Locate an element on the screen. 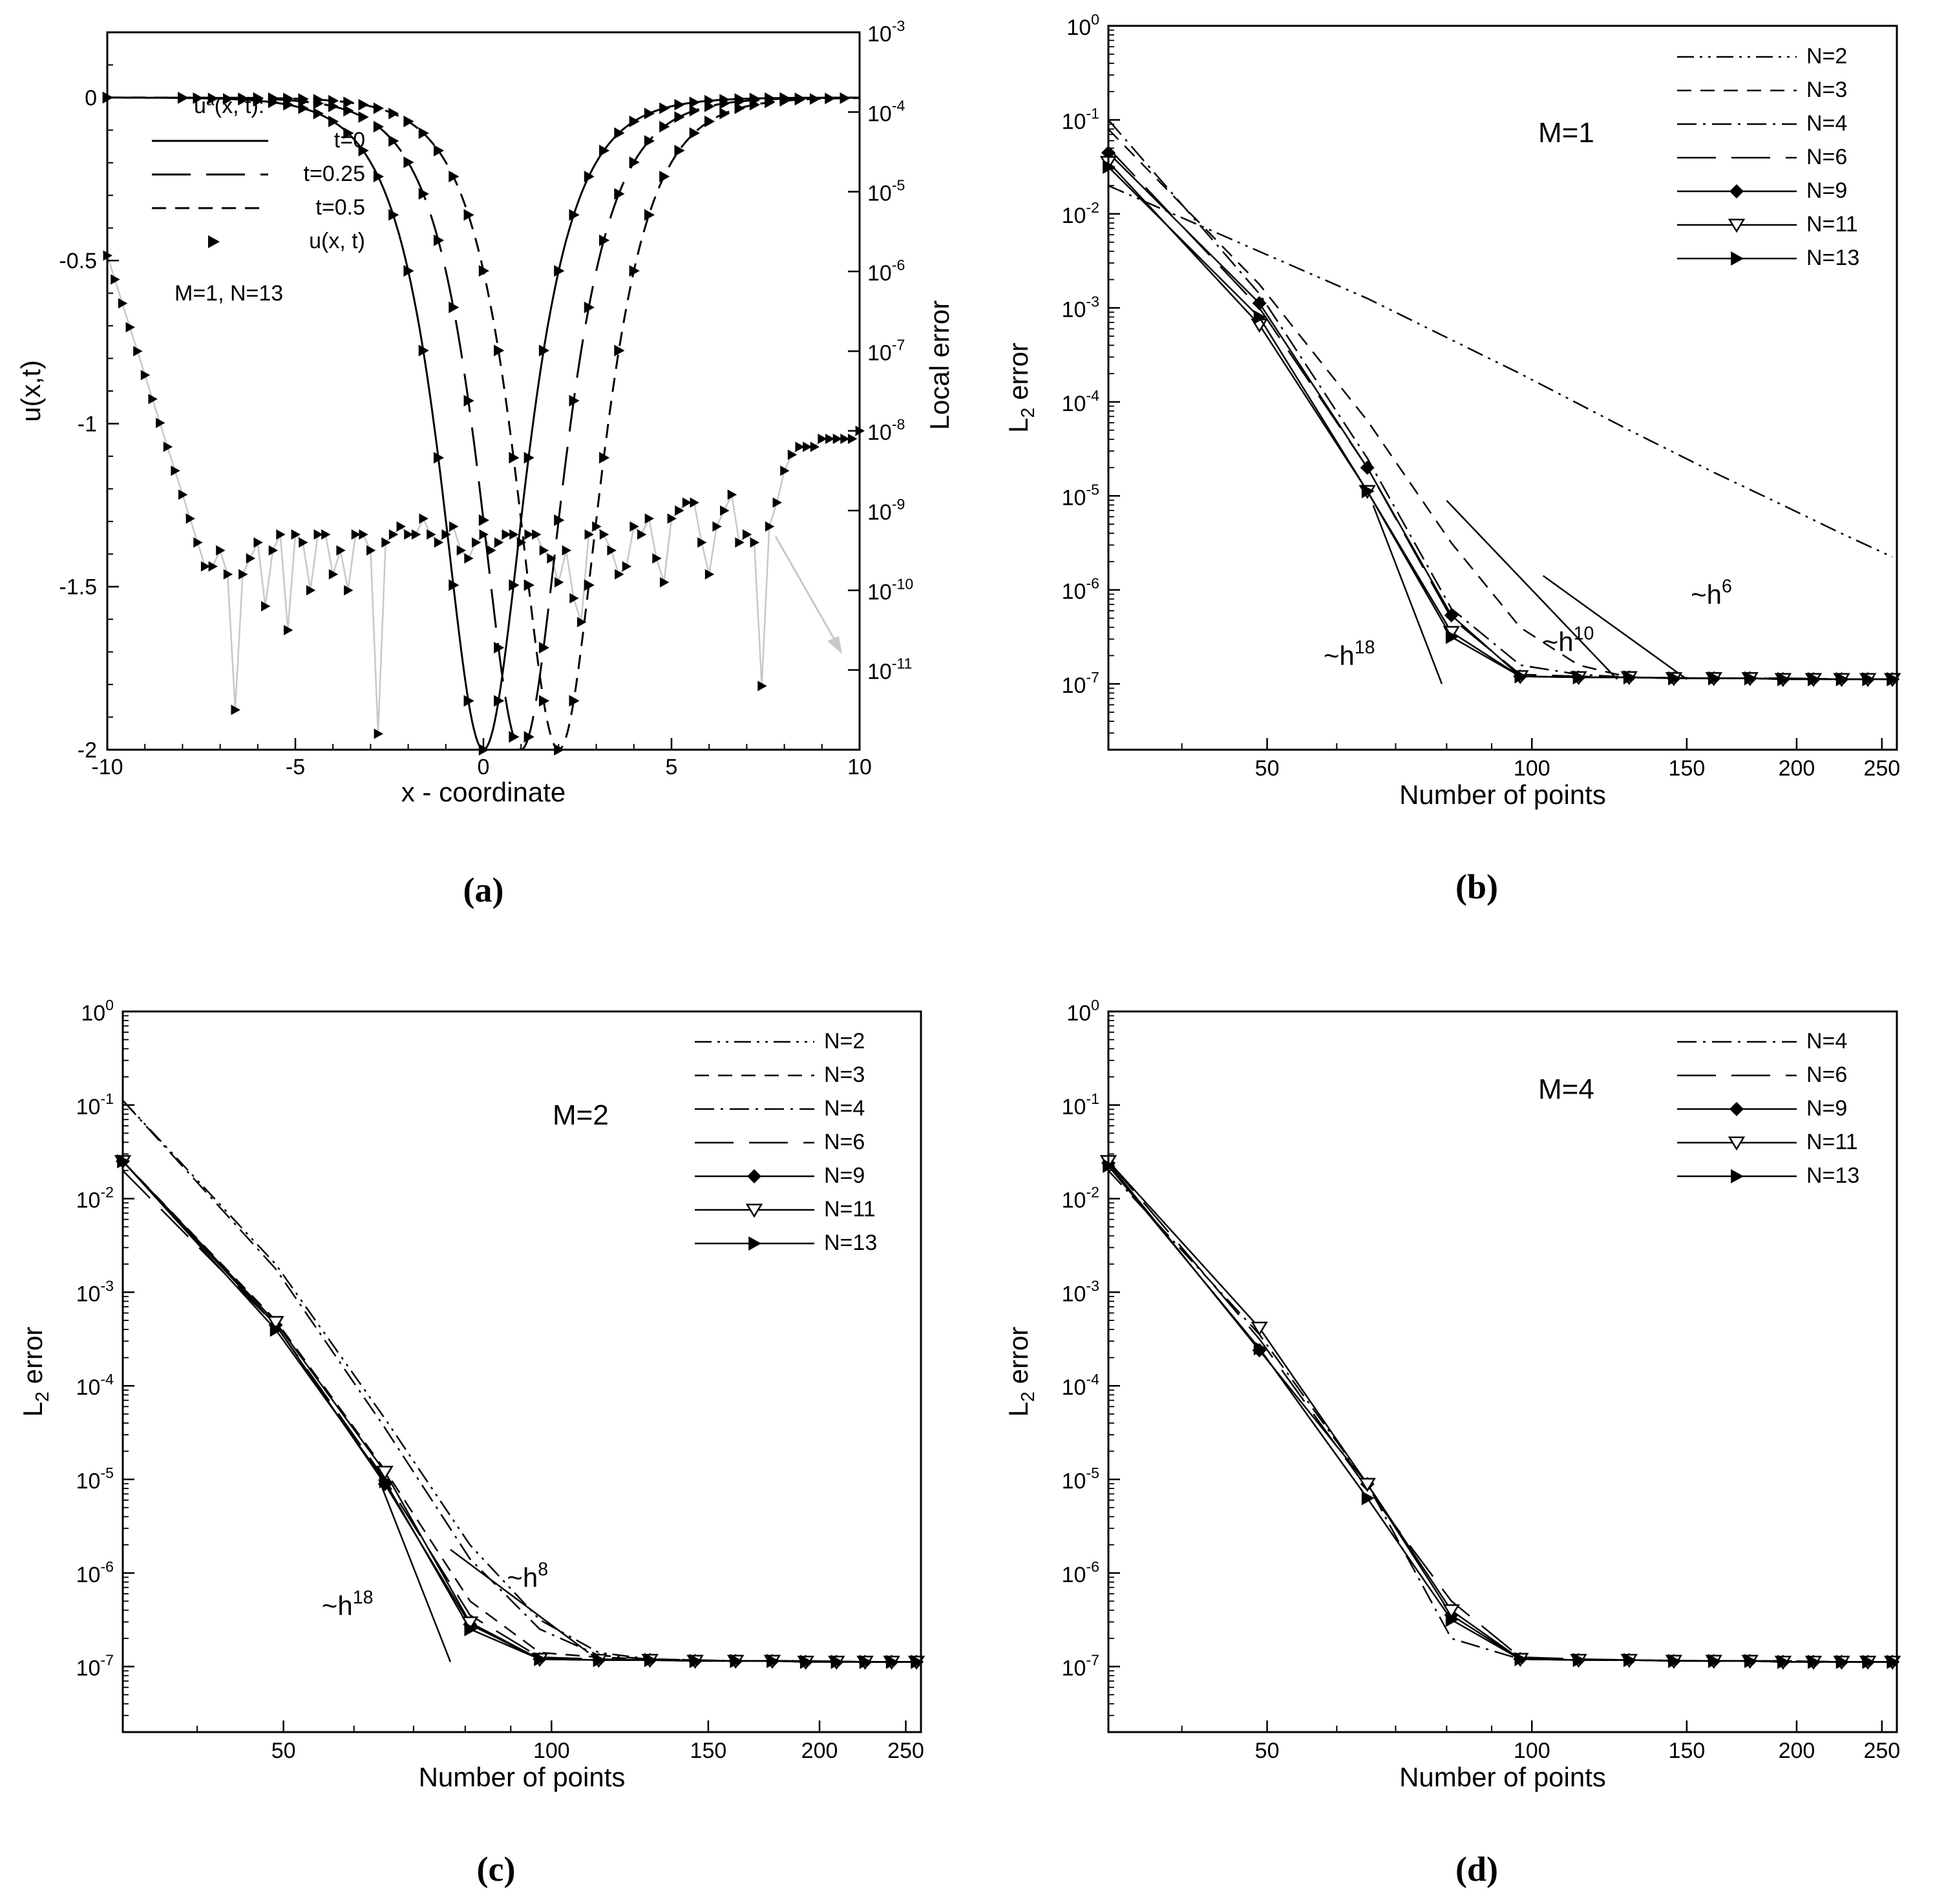  error-arrow is located at coordinates (807, 593).